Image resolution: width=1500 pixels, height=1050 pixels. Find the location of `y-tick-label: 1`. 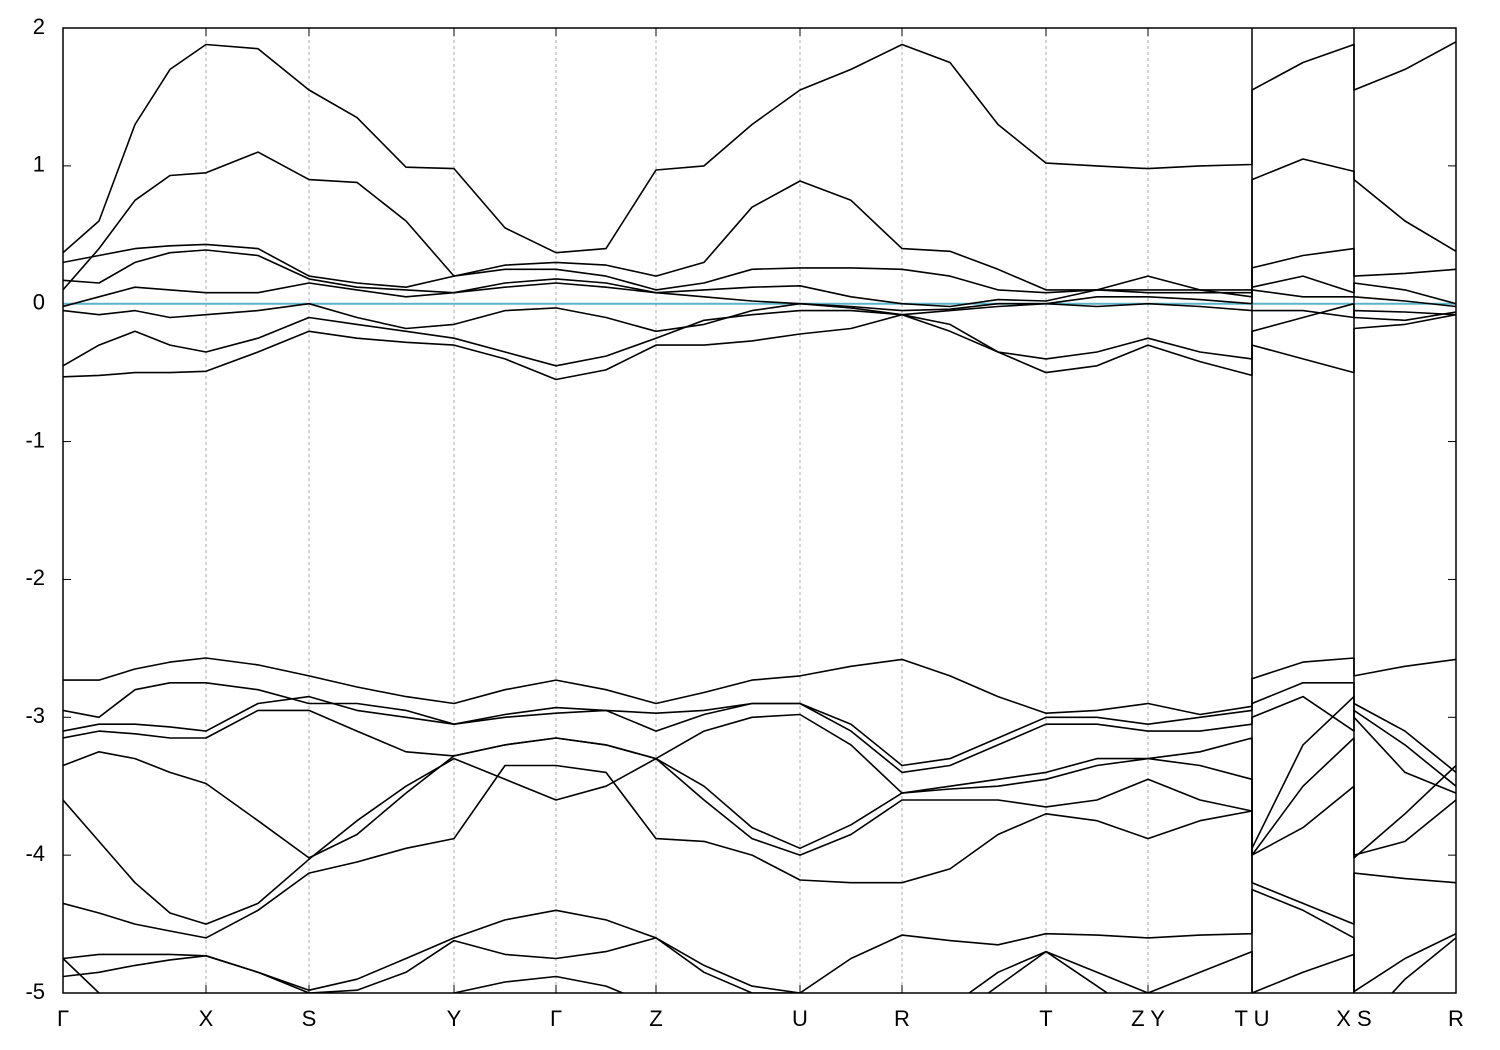

y-tick-label: 1 is located at coordinates (39, 164).